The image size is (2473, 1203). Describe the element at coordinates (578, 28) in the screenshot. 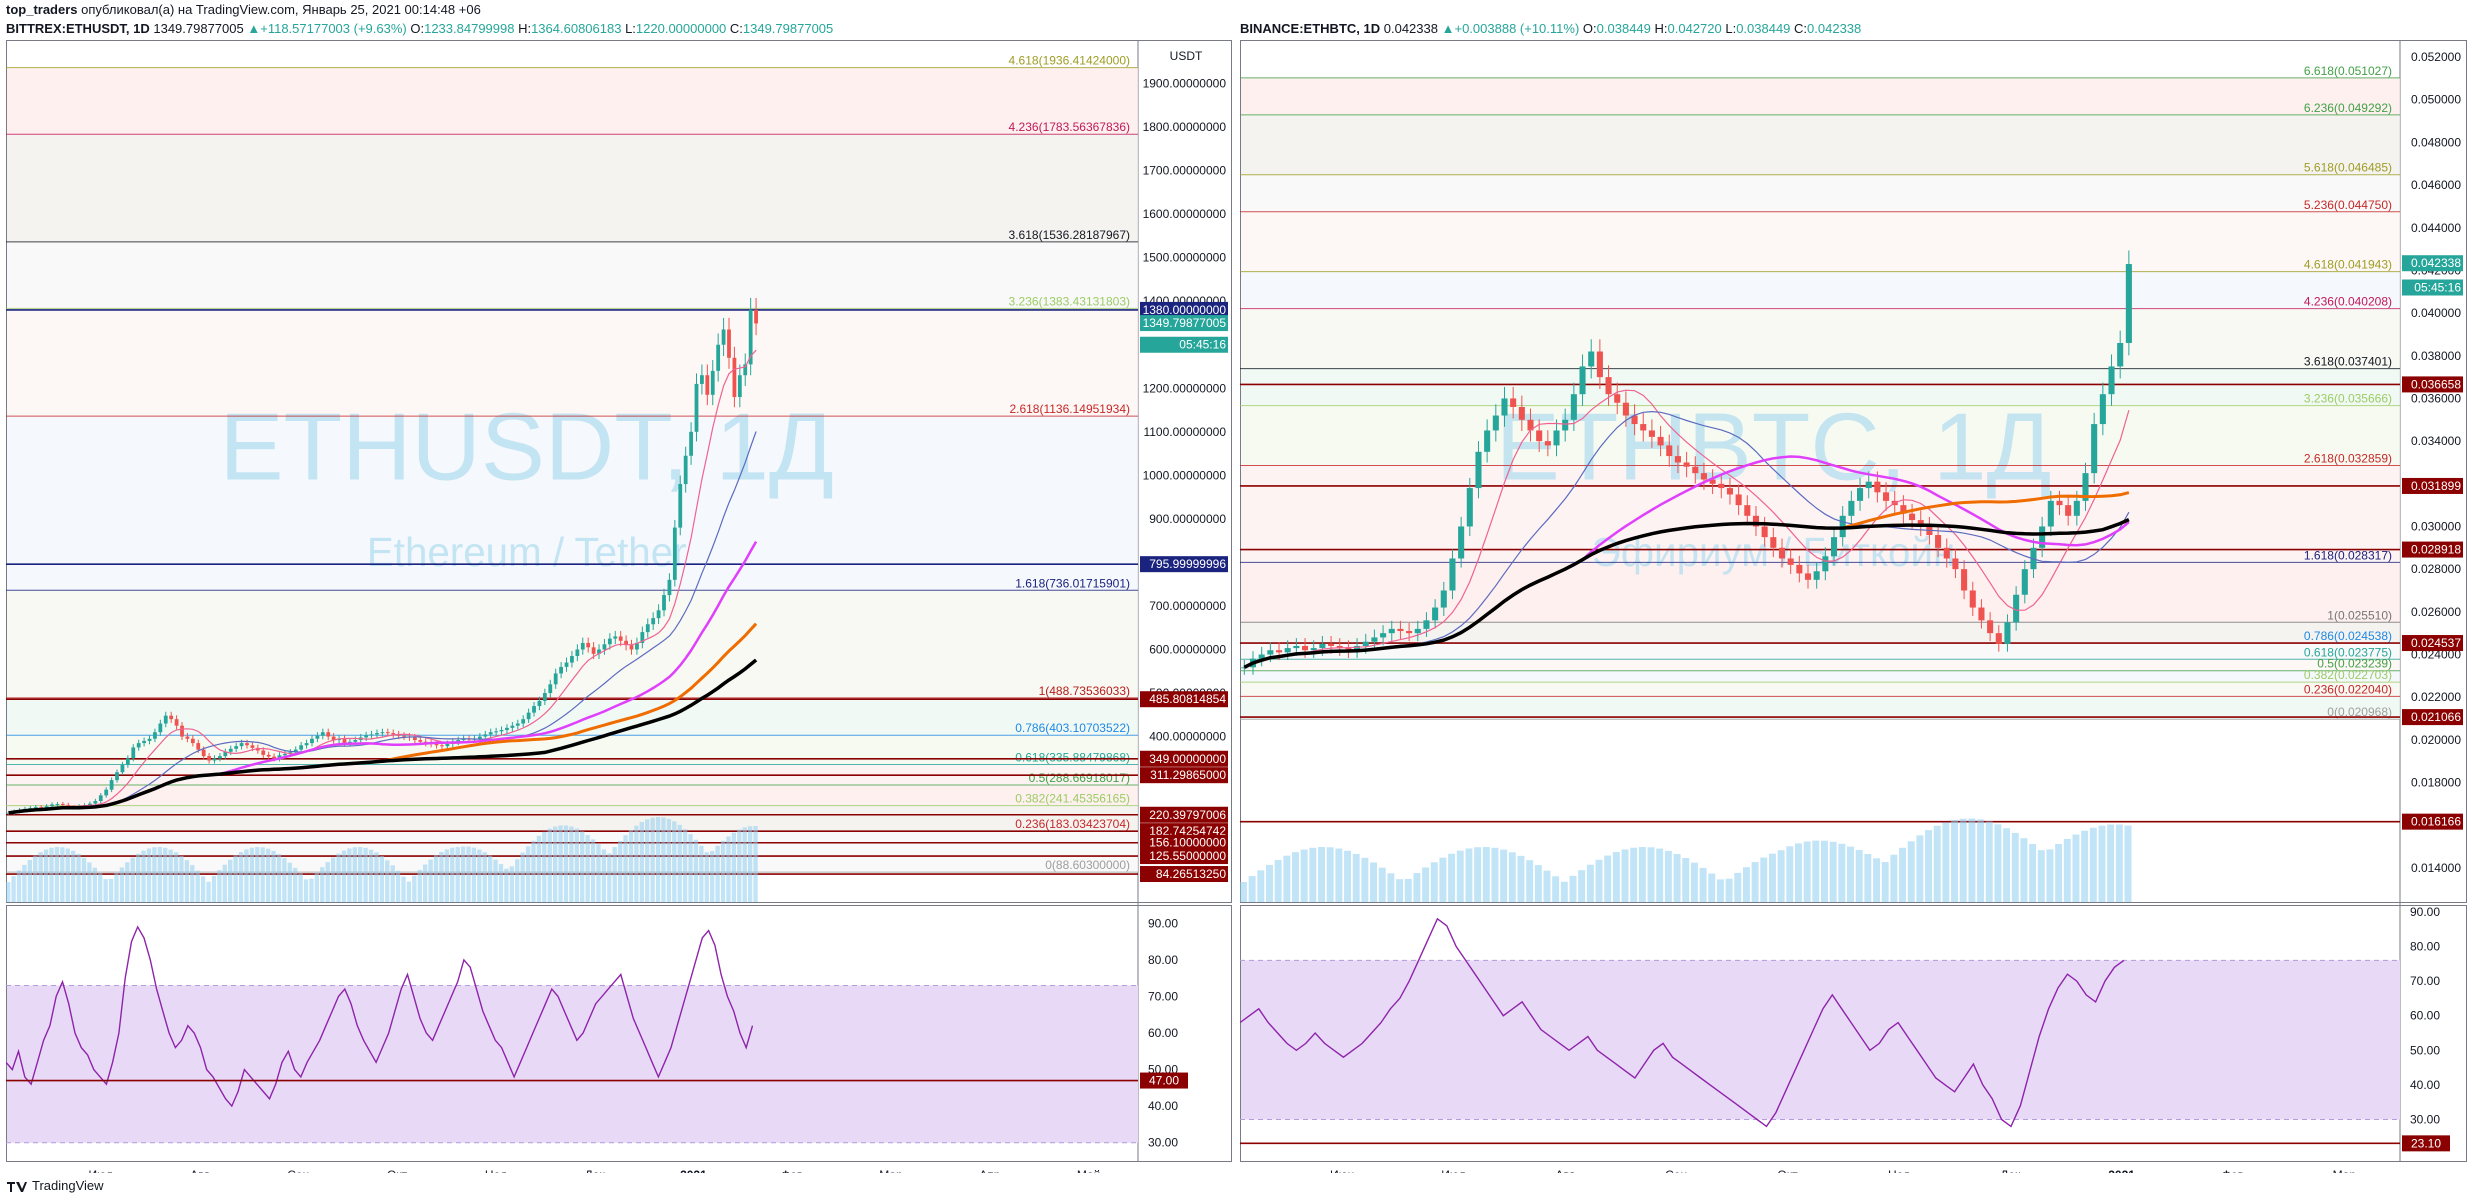

I see `ohlc-value: 1364.60806183` at that location.